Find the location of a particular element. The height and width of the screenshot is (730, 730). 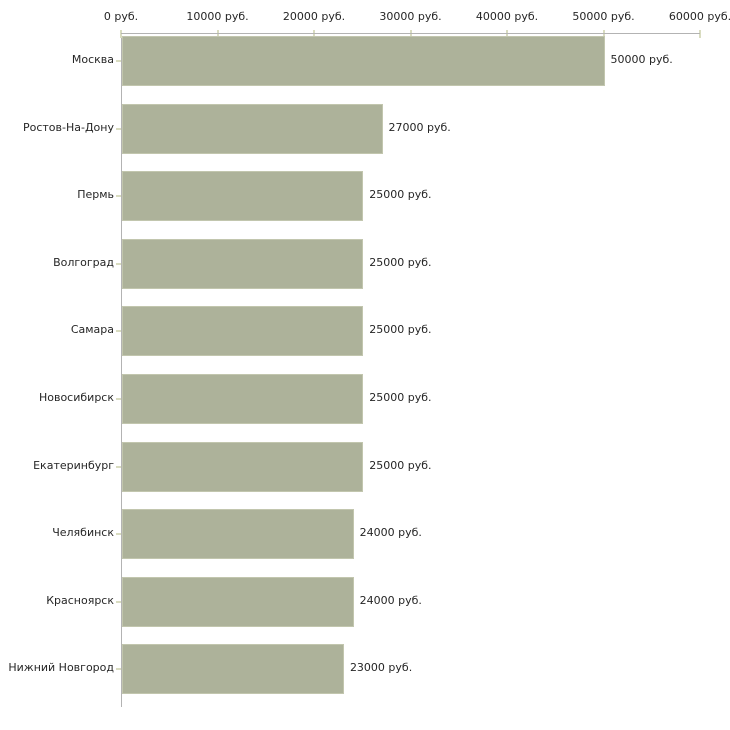

x-axis-tick-label: 20000 руб. is located at coordinates (314, 16).